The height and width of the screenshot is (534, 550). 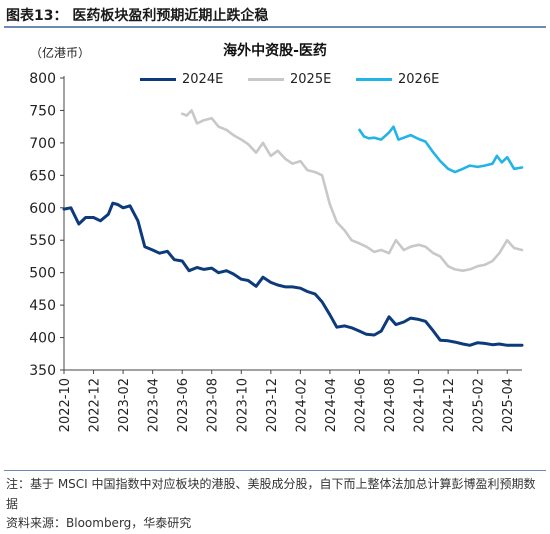 What do you see at coordinates (95, 405) in the screenshot?
I see `x-tick-label-1: 2022-12` at bounding box center [95, 405].